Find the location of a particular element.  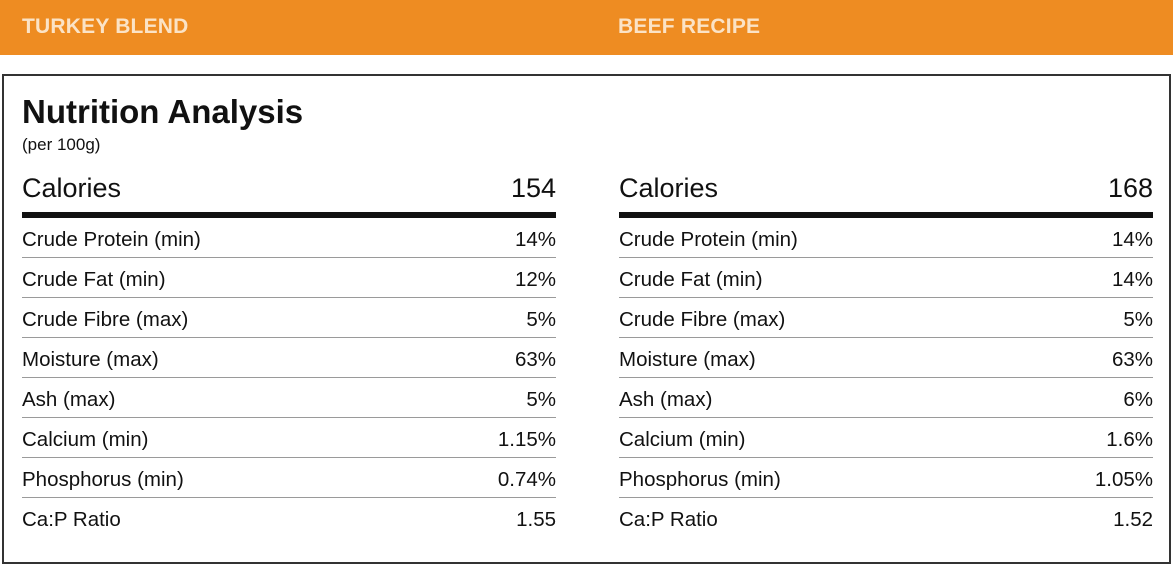

calories-value: 154 is located at coordinates (533, 188).